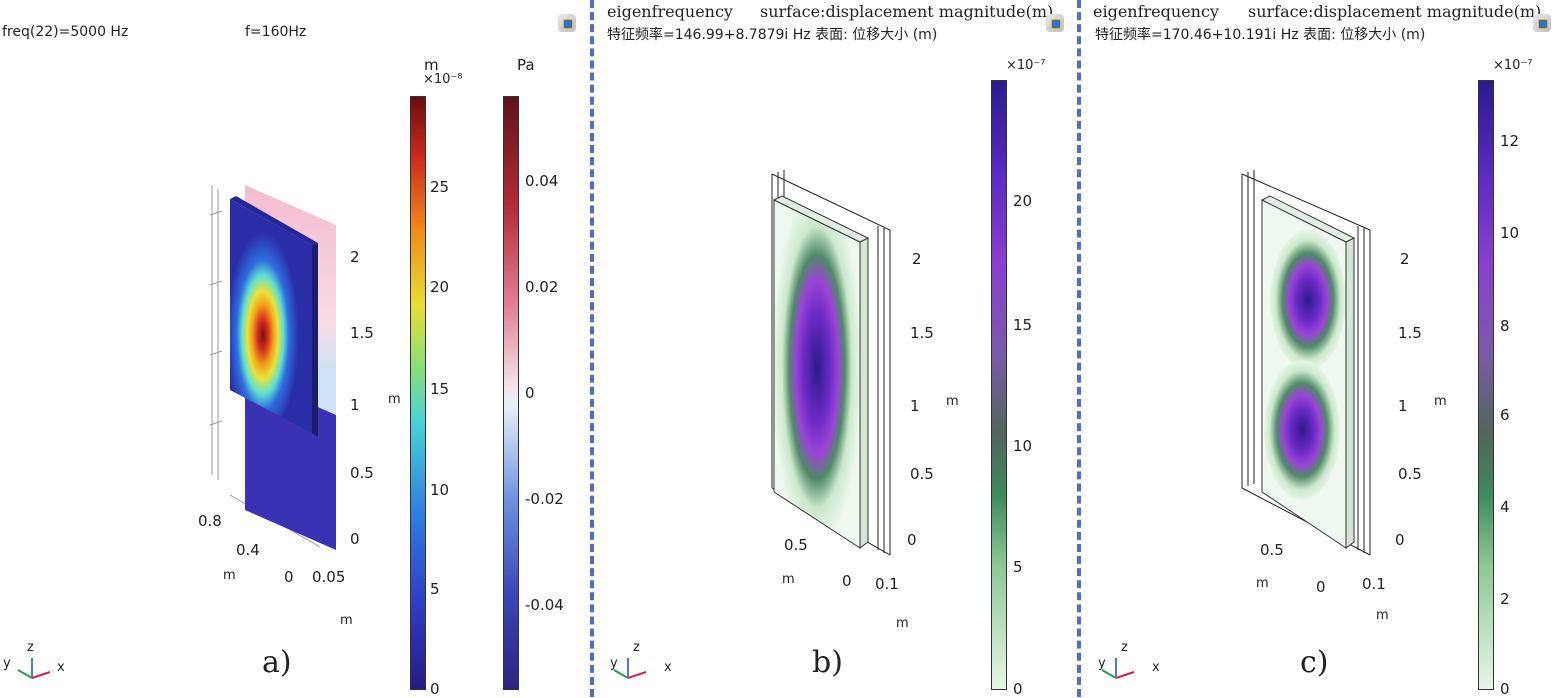 This screenshot has width=1555, height=698. Describe the element at coordinates (1156, 11) in the screenshot. I see `panel-c-title: eigenfrequency` at that location.